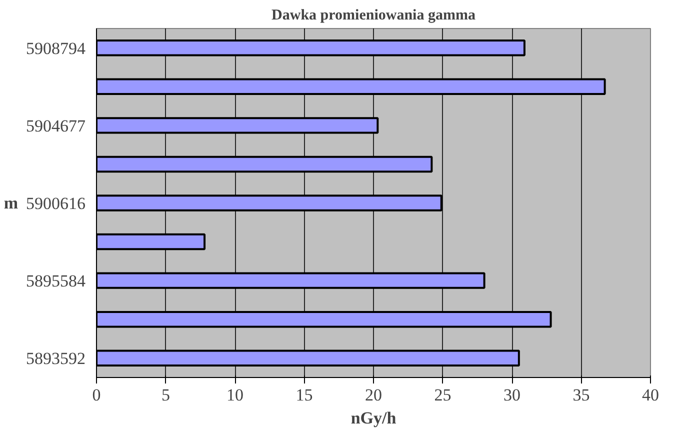  Describe the element at coordinates (56, 358) in the screenshot. I see `y-tick-label: 5893592` at that location.